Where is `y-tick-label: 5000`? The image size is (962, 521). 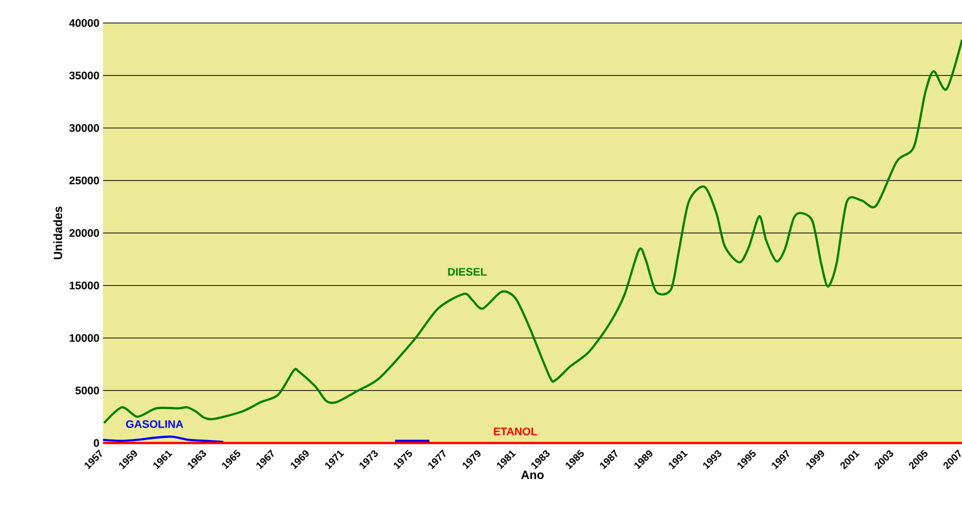 y-tick-label: 5000 is located at coordinates (87, 390).